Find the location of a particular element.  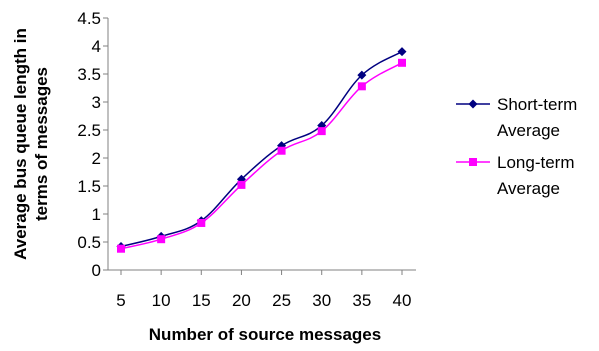

y-tick-label: 2.5 is located at coordinates (89, 130).